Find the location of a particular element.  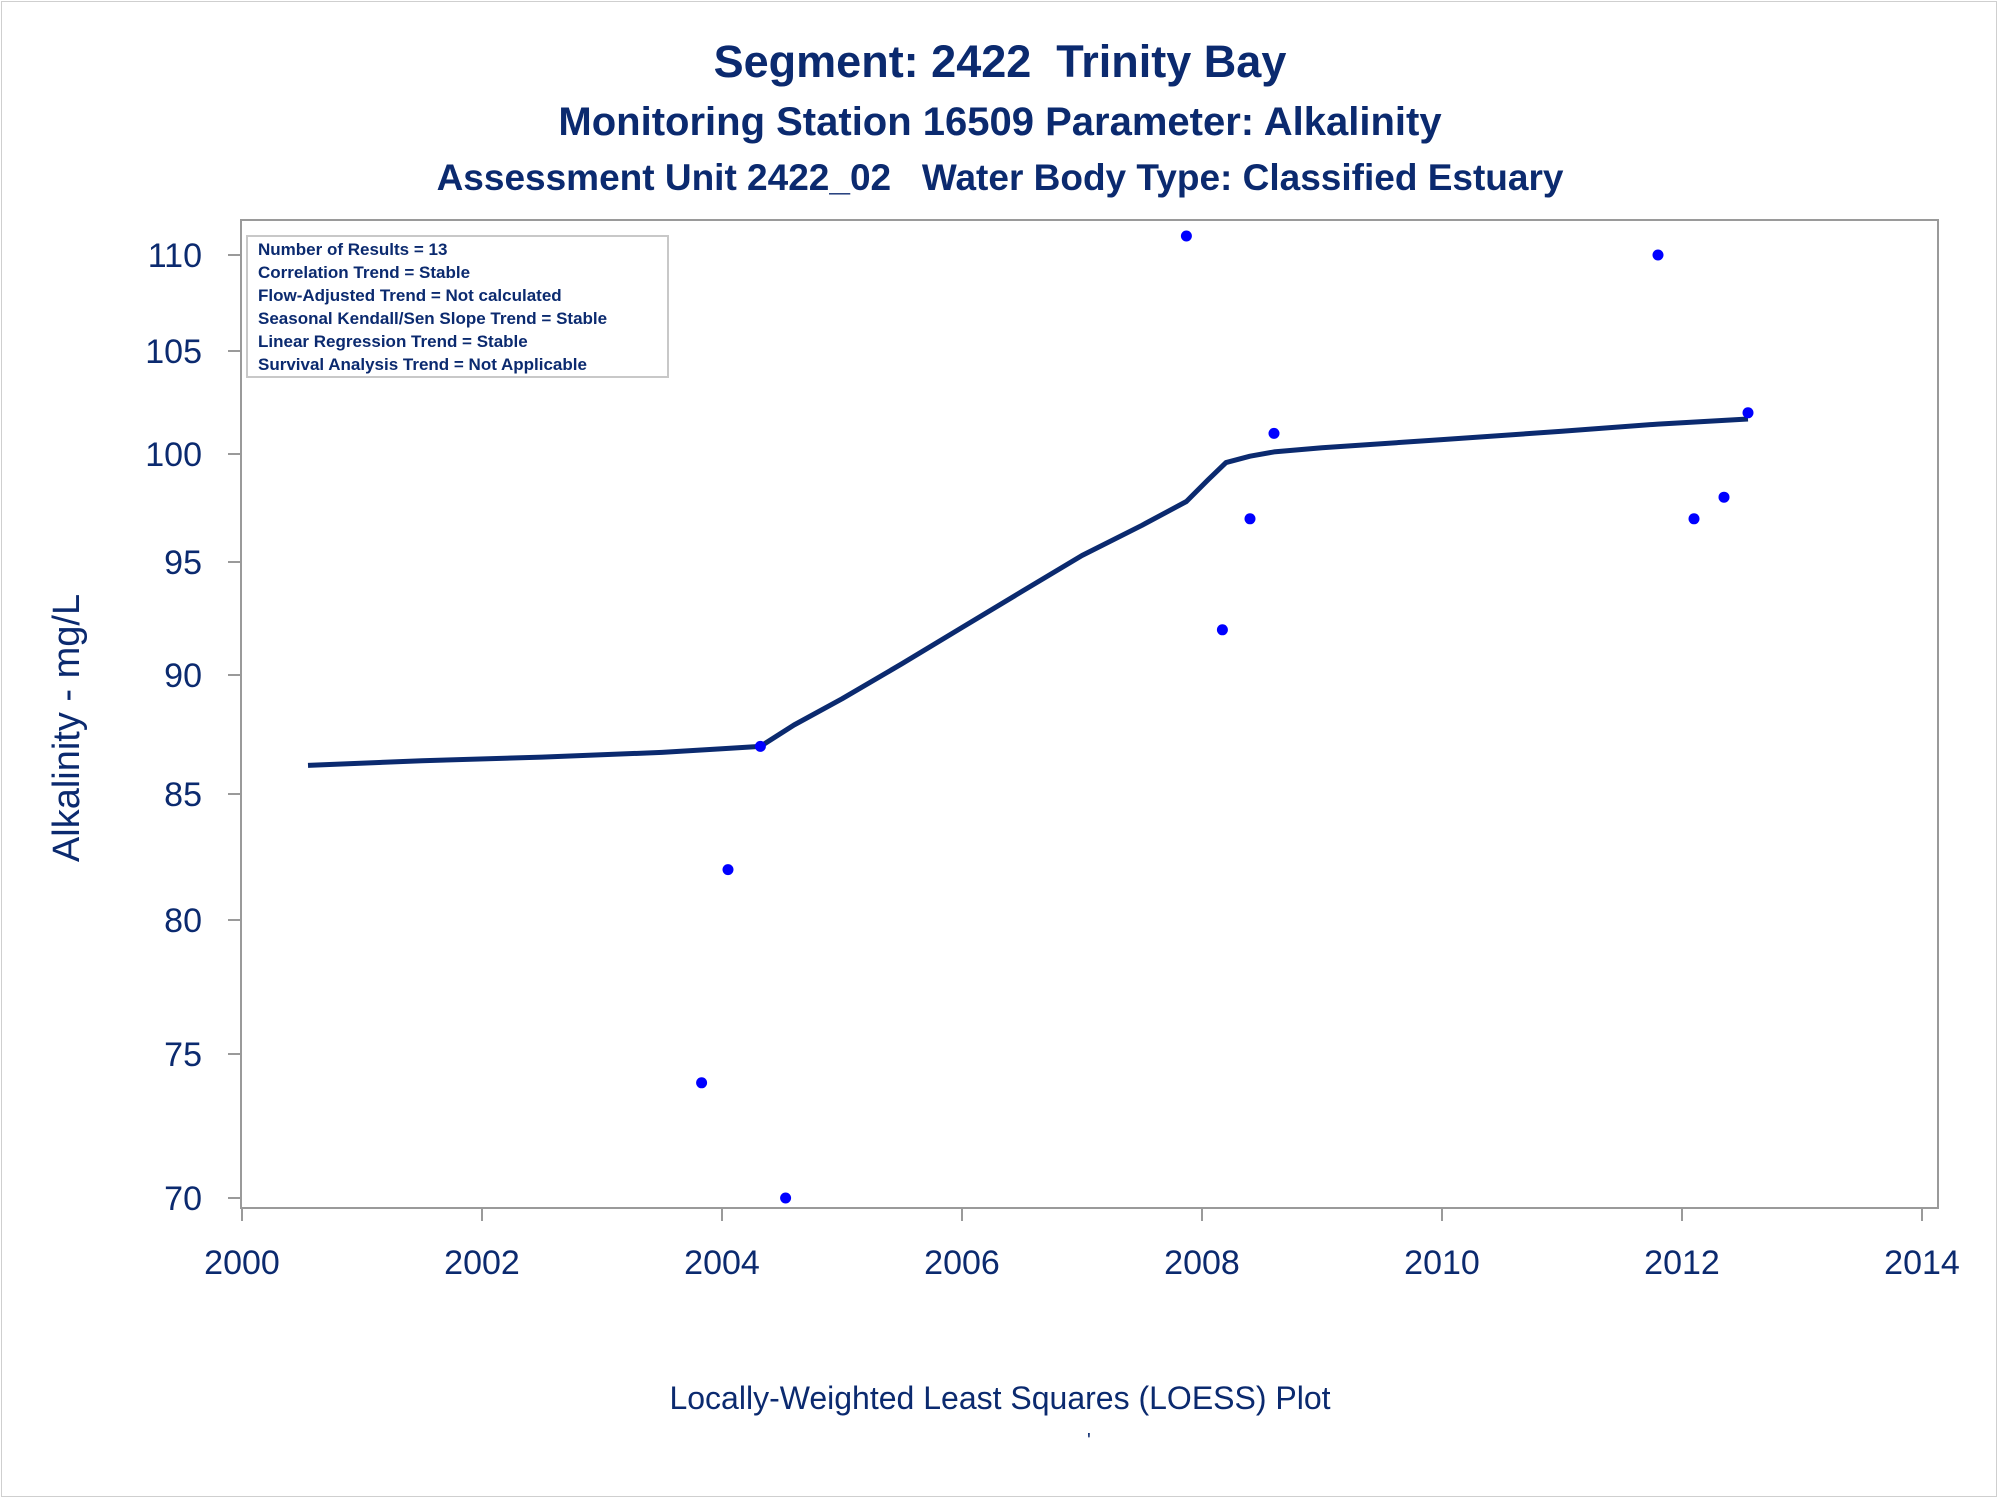

stat-flow-adjusted-trend: Flow-Adjusted Trend = Not calculated is located at coordinates (410, 295).